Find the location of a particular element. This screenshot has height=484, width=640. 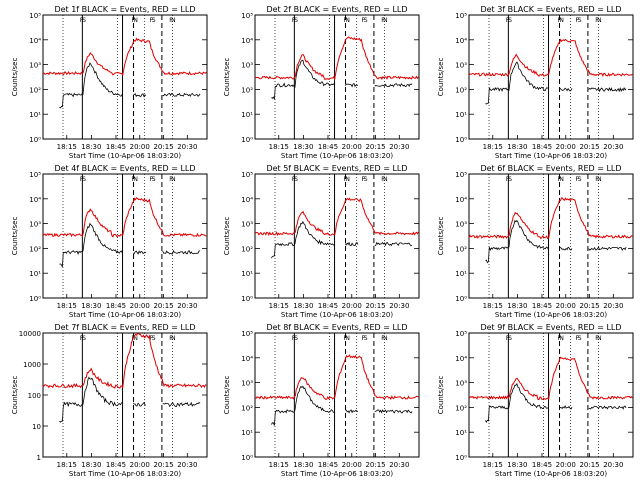

panel-title: Det 5f BLACK = Events, RED = LLD is located at coordinates (336, 168).